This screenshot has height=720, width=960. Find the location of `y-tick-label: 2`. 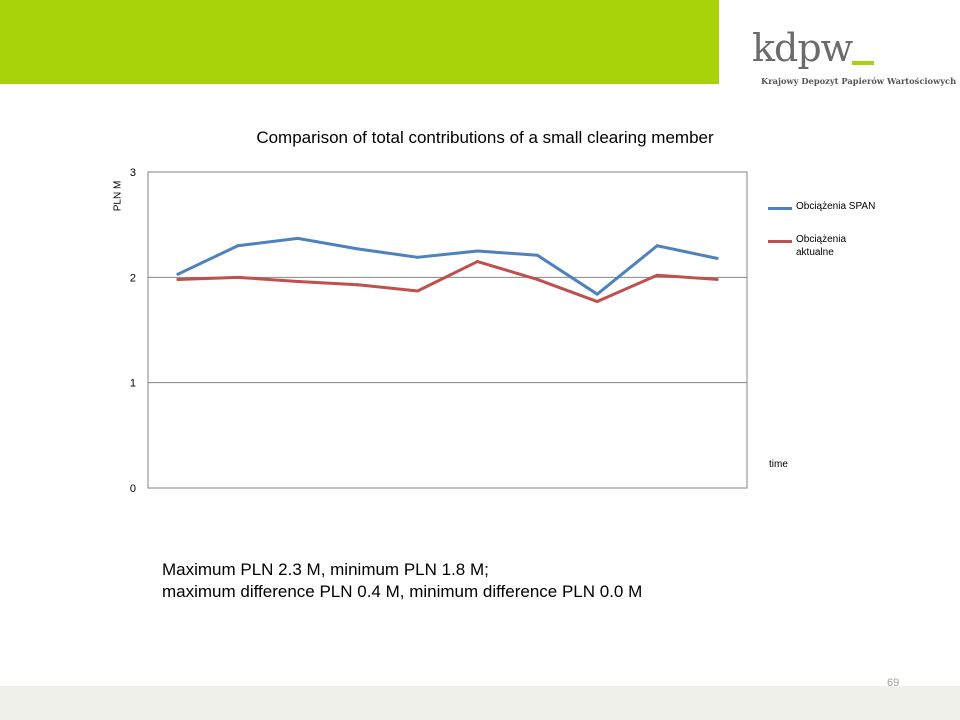

y-tick-label: 2 is located at coordinates (133, 278).